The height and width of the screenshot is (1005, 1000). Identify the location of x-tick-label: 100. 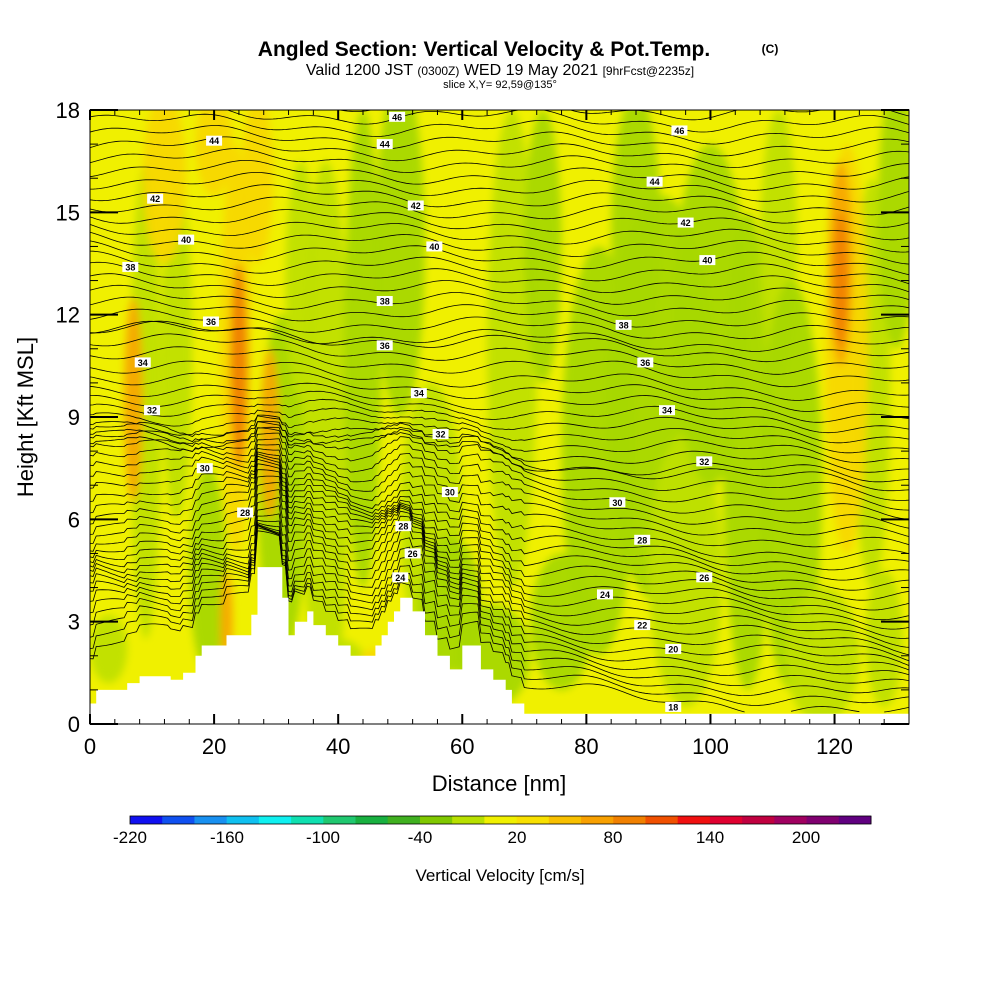
(710, 746).